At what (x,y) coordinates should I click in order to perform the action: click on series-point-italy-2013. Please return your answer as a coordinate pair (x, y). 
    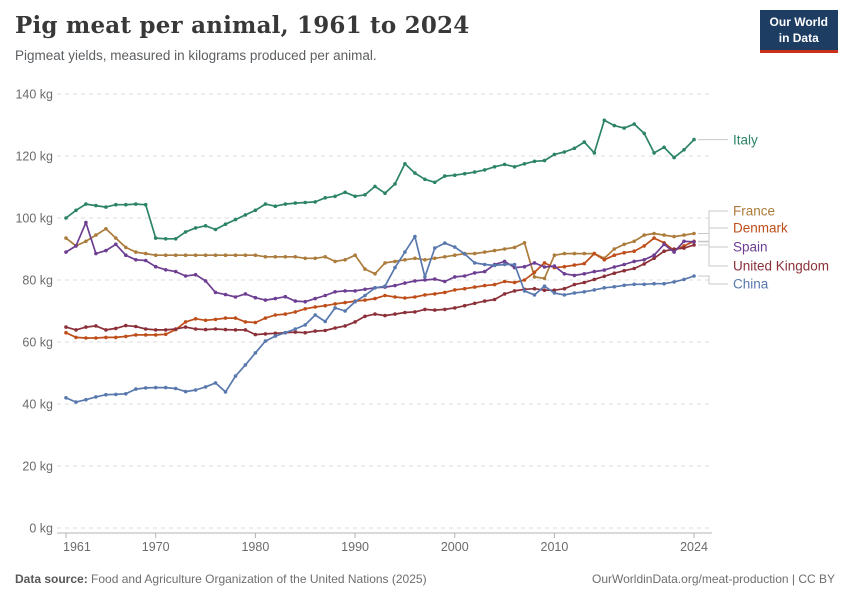
    Looking at the image, I should click on (584, 142).